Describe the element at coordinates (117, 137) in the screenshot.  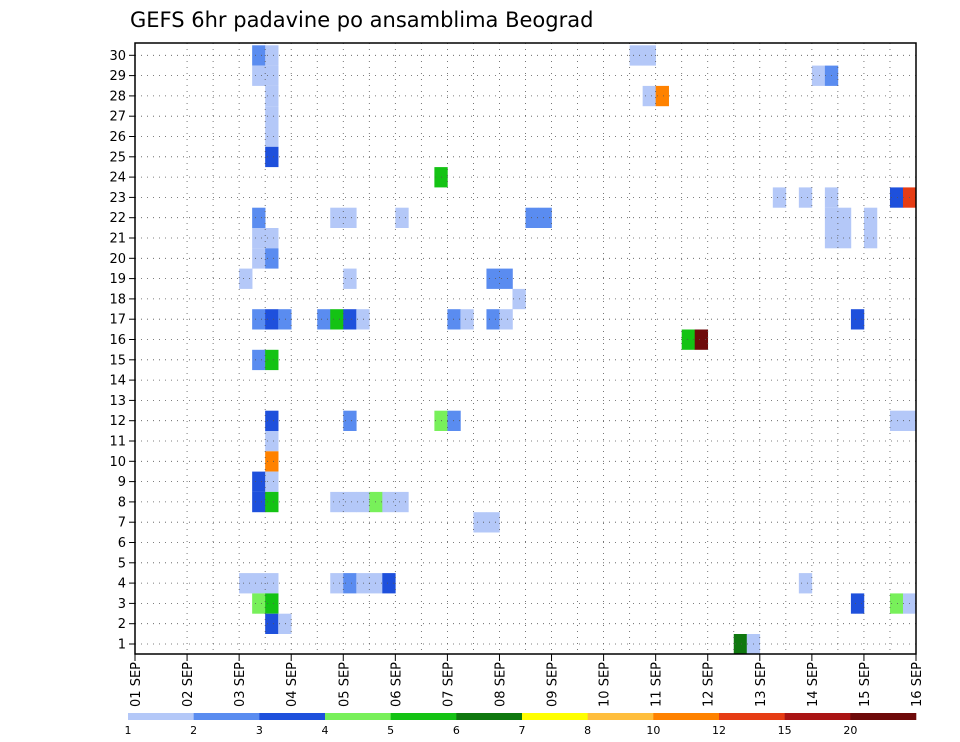
I see `y-tick-label: 26` at that location.